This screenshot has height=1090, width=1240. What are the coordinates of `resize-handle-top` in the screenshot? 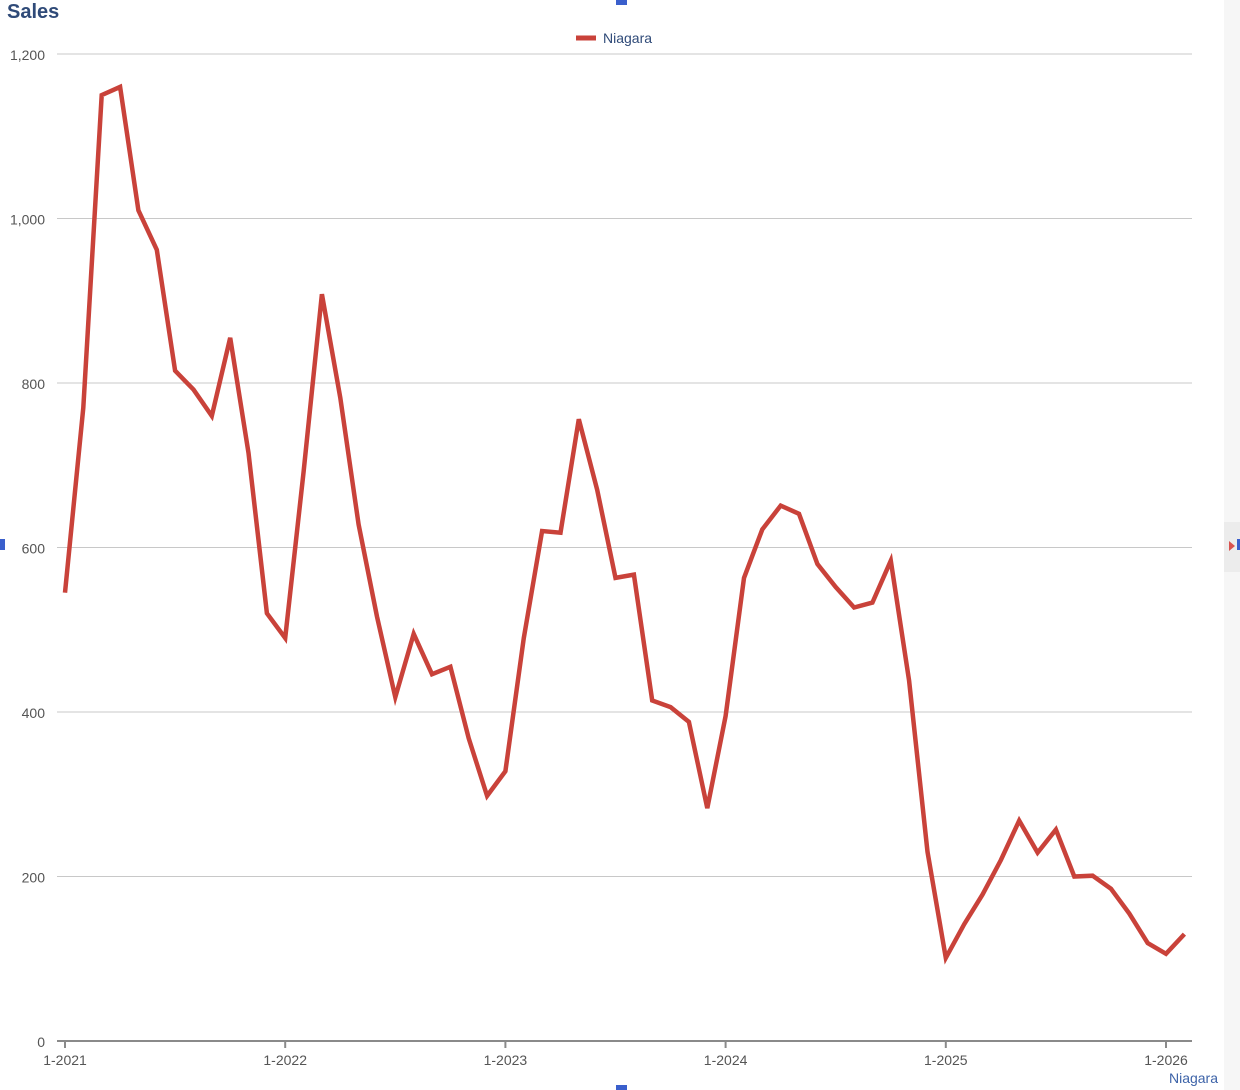 It's located at (621, 2).